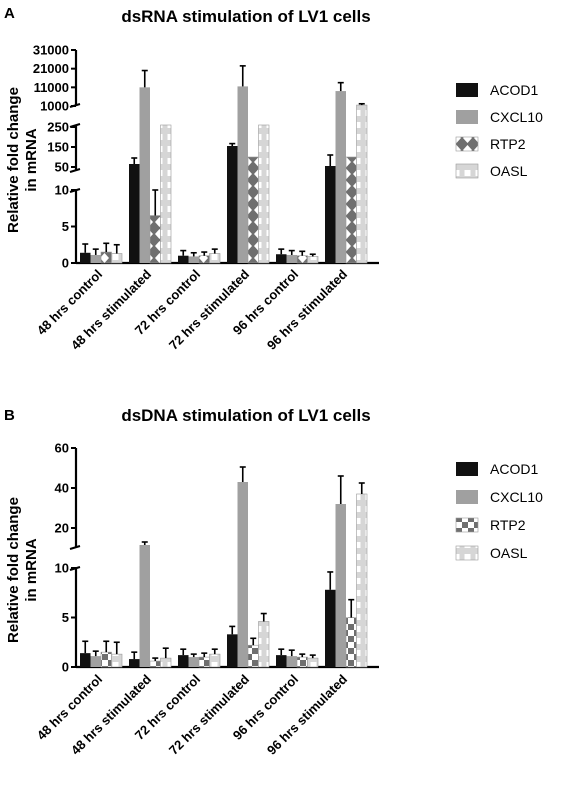 The width and height of the screenshot is (562, 785). Describe the element at coordinates (31, 160) in the screenshot. I see `panel-a-ylabel-line2: in mRNA` at that location.